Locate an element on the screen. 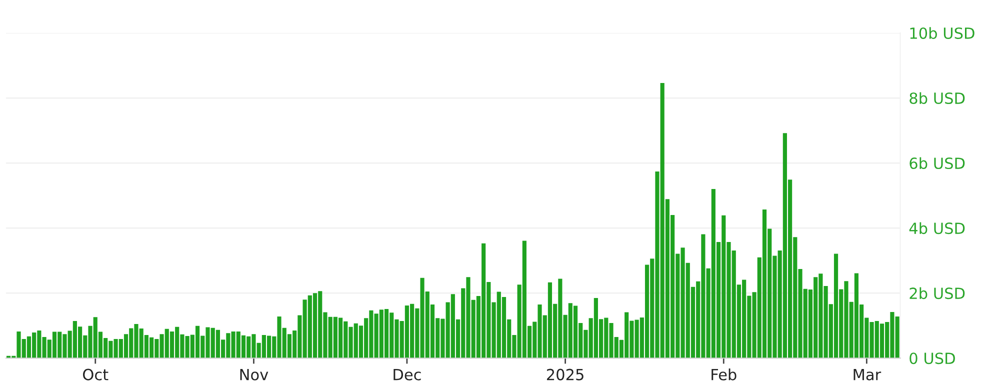 The image size is (997, 388). y-tick-label: 8b USD is located at coordinates (937, 98).